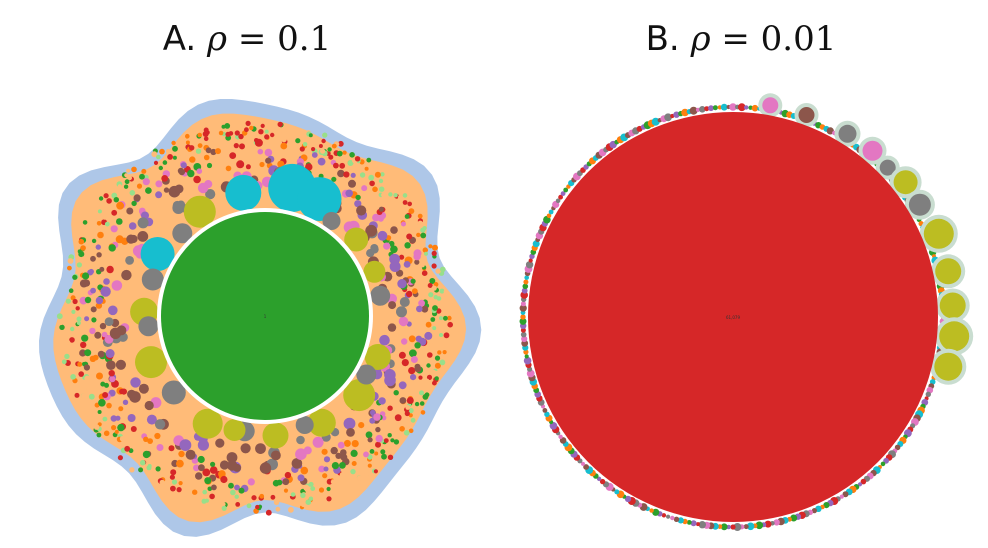  Describe the element at coordinates (866, 239) in the screenshot. I see `panel-b-large-neighbors` at that location.